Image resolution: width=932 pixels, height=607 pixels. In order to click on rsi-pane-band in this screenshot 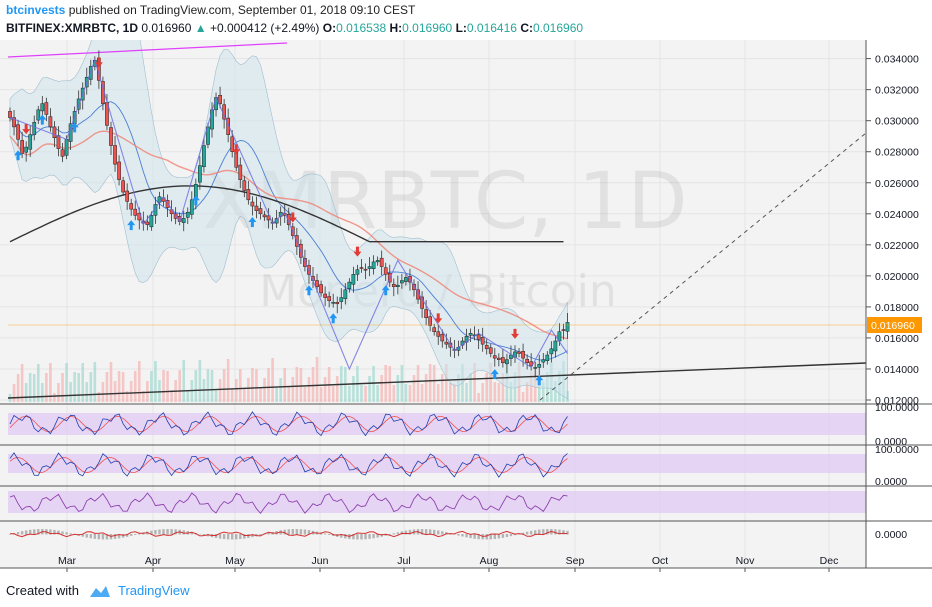, I will do `click(437, 424)`.